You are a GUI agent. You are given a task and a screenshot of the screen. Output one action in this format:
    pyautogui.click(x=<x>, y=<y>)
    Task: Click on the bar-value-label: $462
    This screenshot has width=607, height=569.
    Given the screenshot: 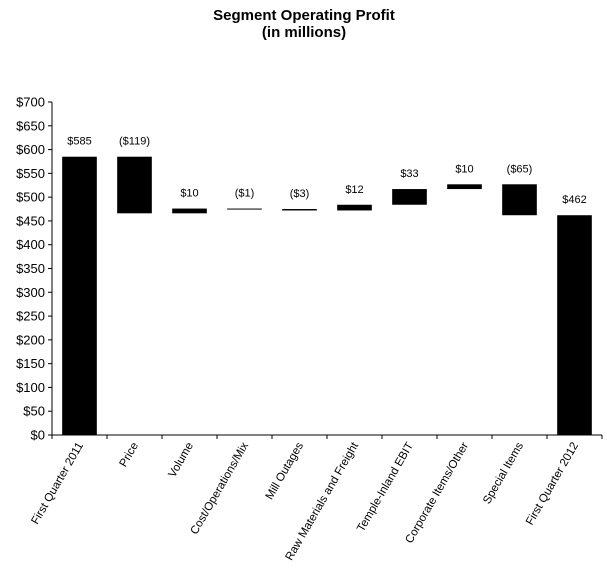 What is the action you would take?
    pyautogui.click(x=574, y=200)
    